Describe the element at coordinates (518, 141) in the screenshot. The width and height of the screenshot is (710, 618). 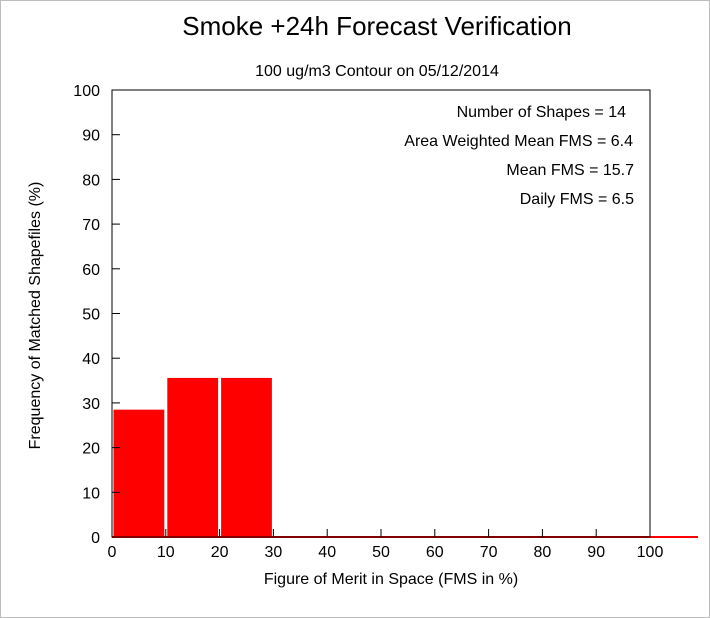
I see `stat-annotation: Area Weighted Mean FMS = 6.4` at that location.